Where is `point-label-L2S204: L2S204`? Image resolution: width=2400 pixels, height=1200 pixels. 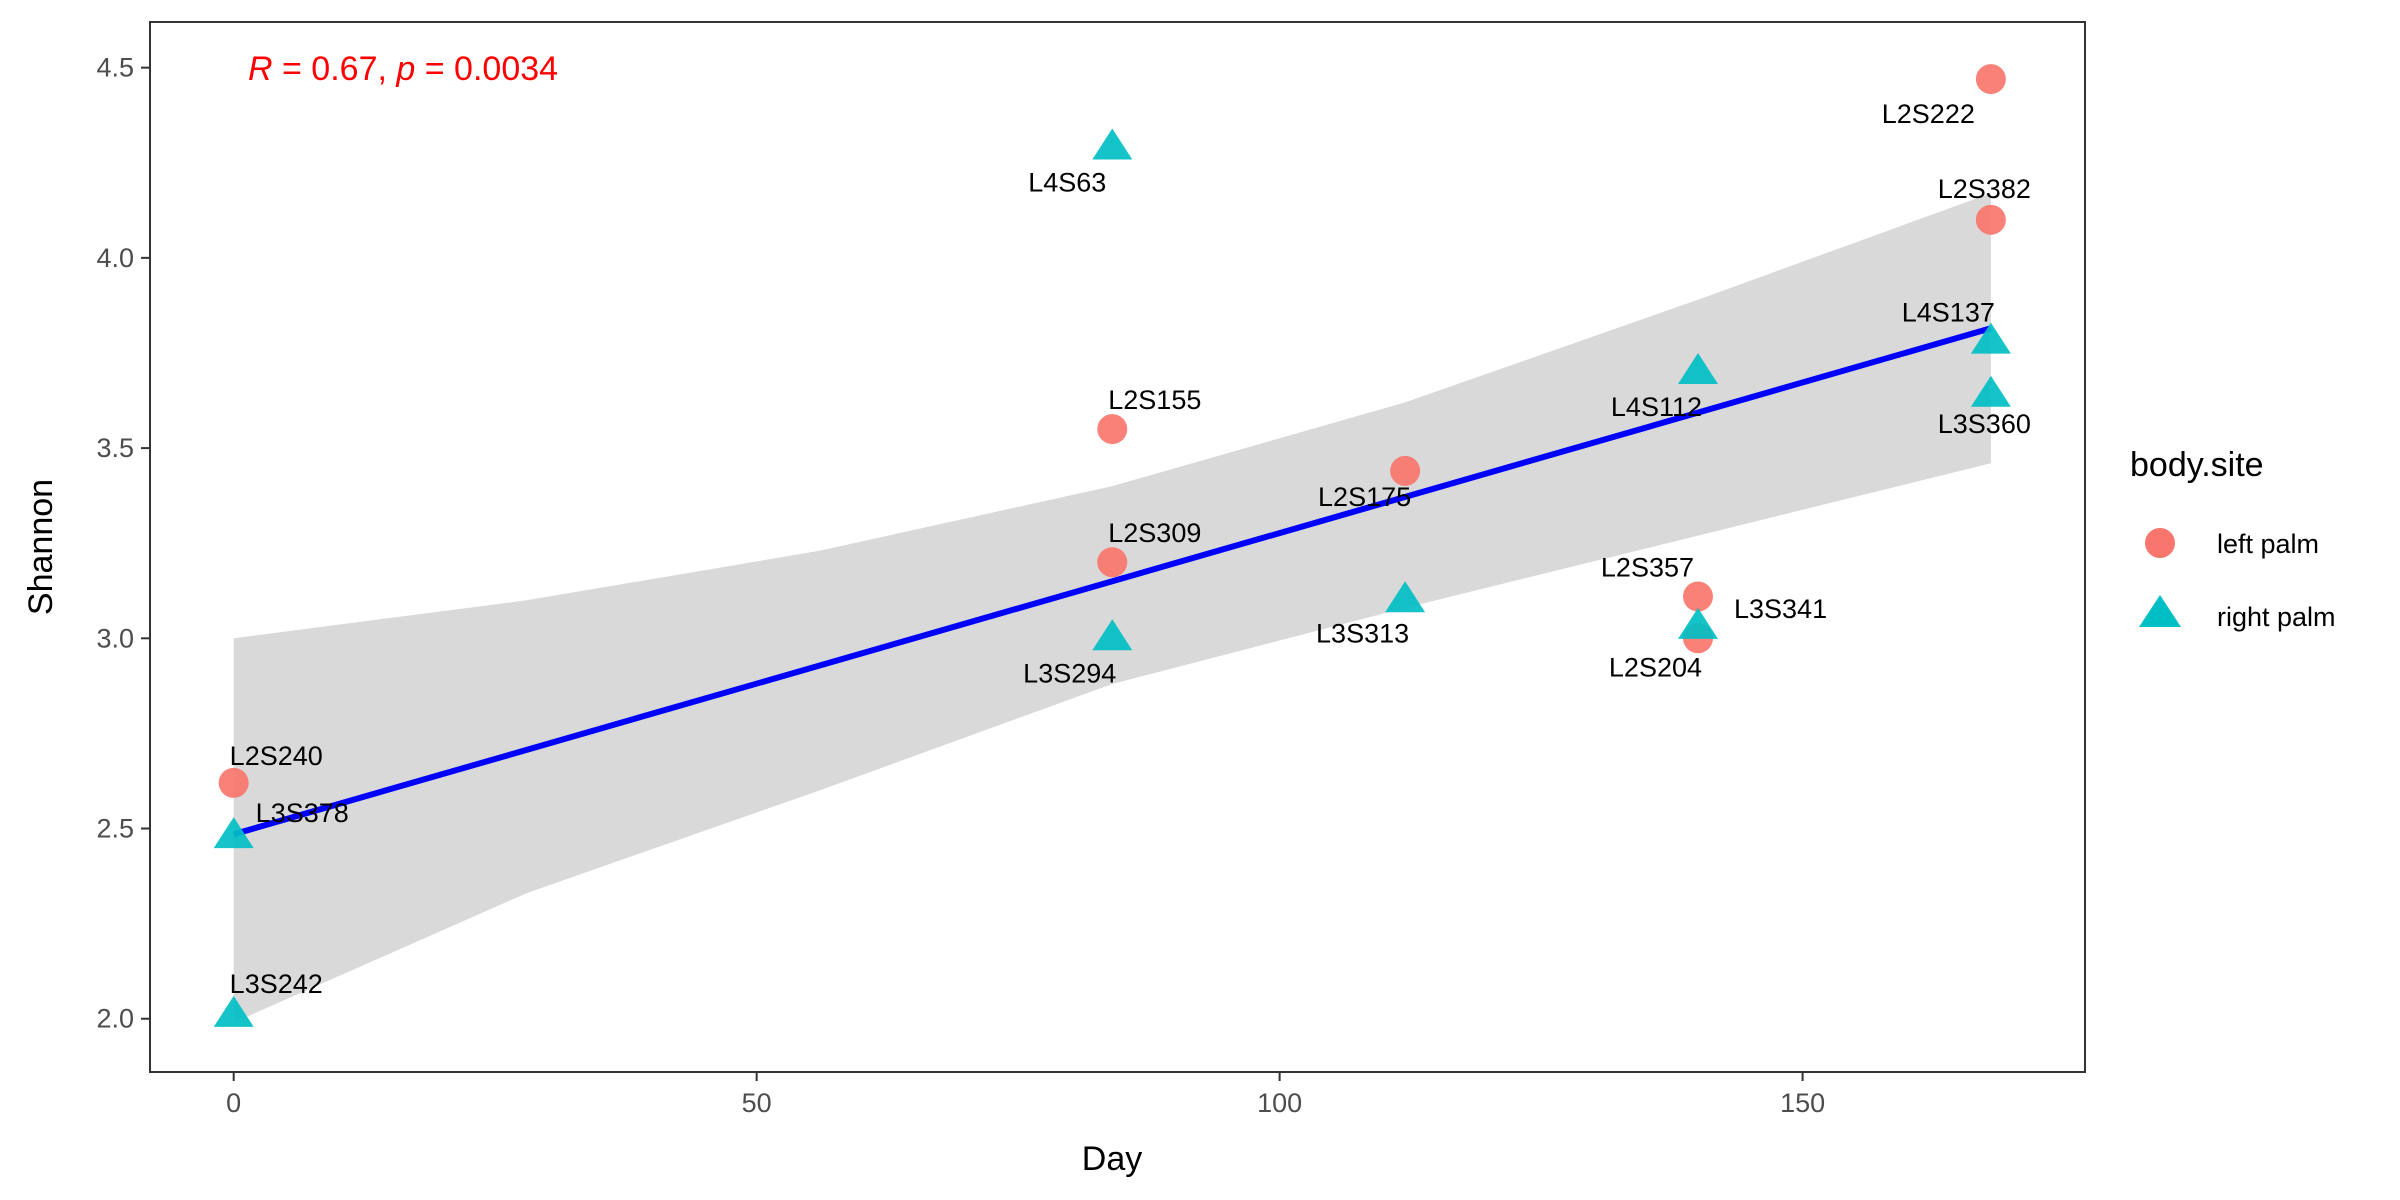
point-label-L2S204: L2S204 is located at coordinates (1655, 667).